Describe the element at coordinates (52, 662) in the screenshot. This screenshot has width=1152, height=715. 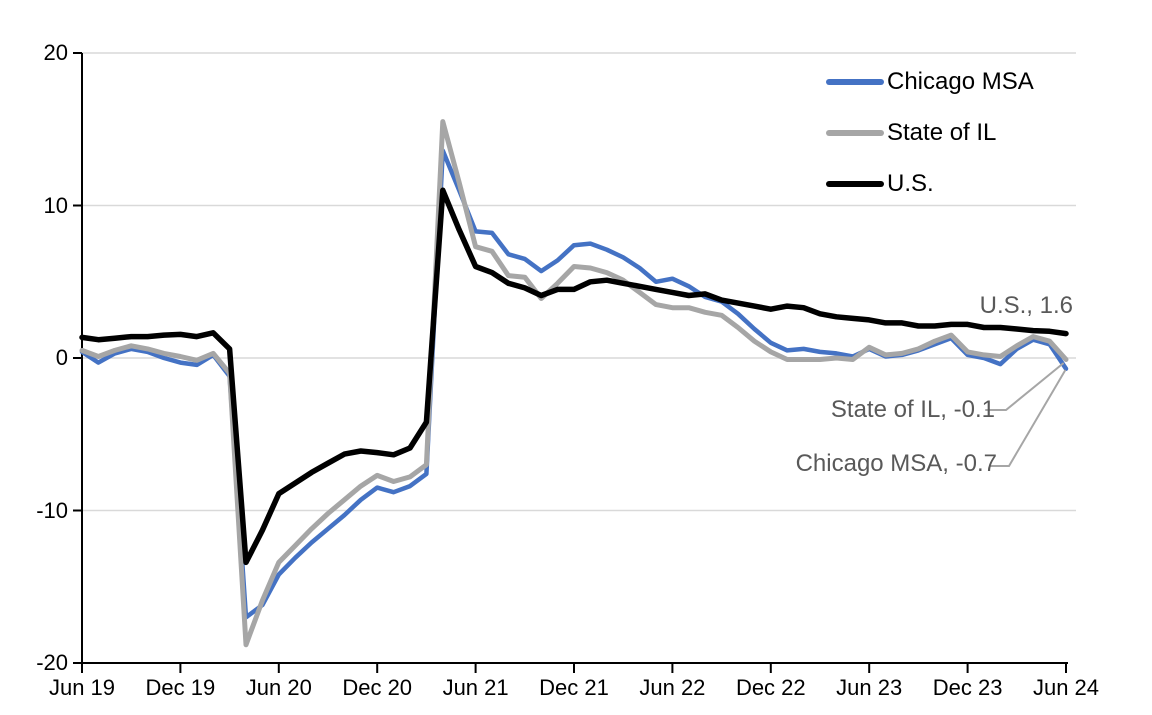
I see `y-tick-label: -20` at that location.